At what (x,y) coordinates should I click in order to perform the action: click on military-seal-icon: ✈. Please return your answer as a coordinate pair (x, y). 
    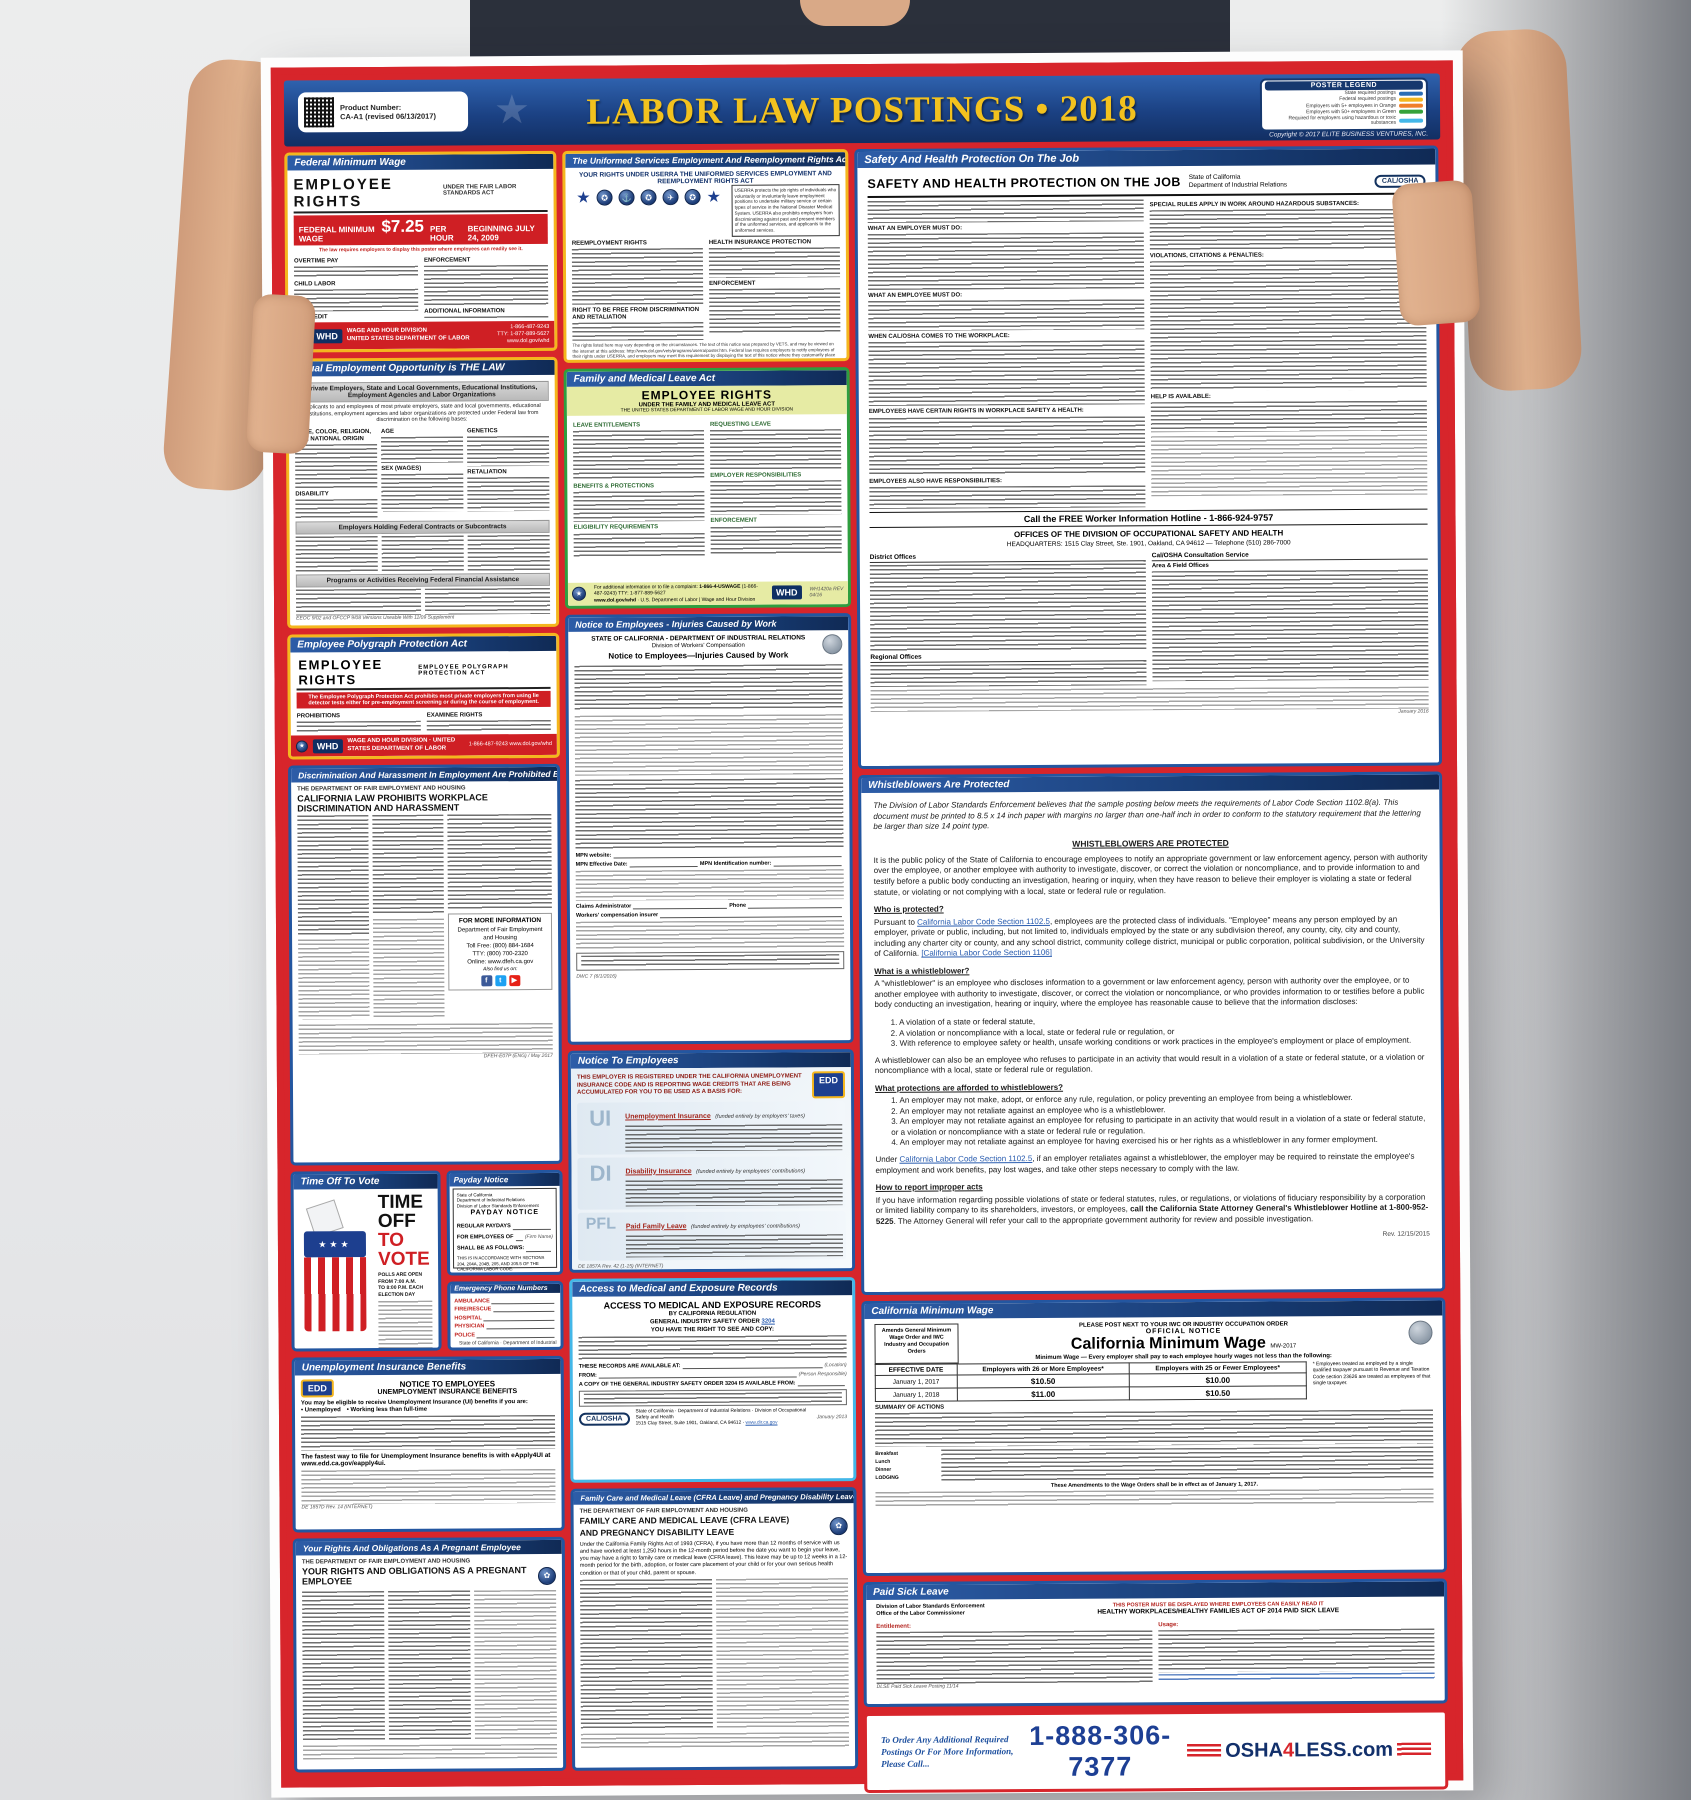
    Looking at the image, I should click on (670, 197).